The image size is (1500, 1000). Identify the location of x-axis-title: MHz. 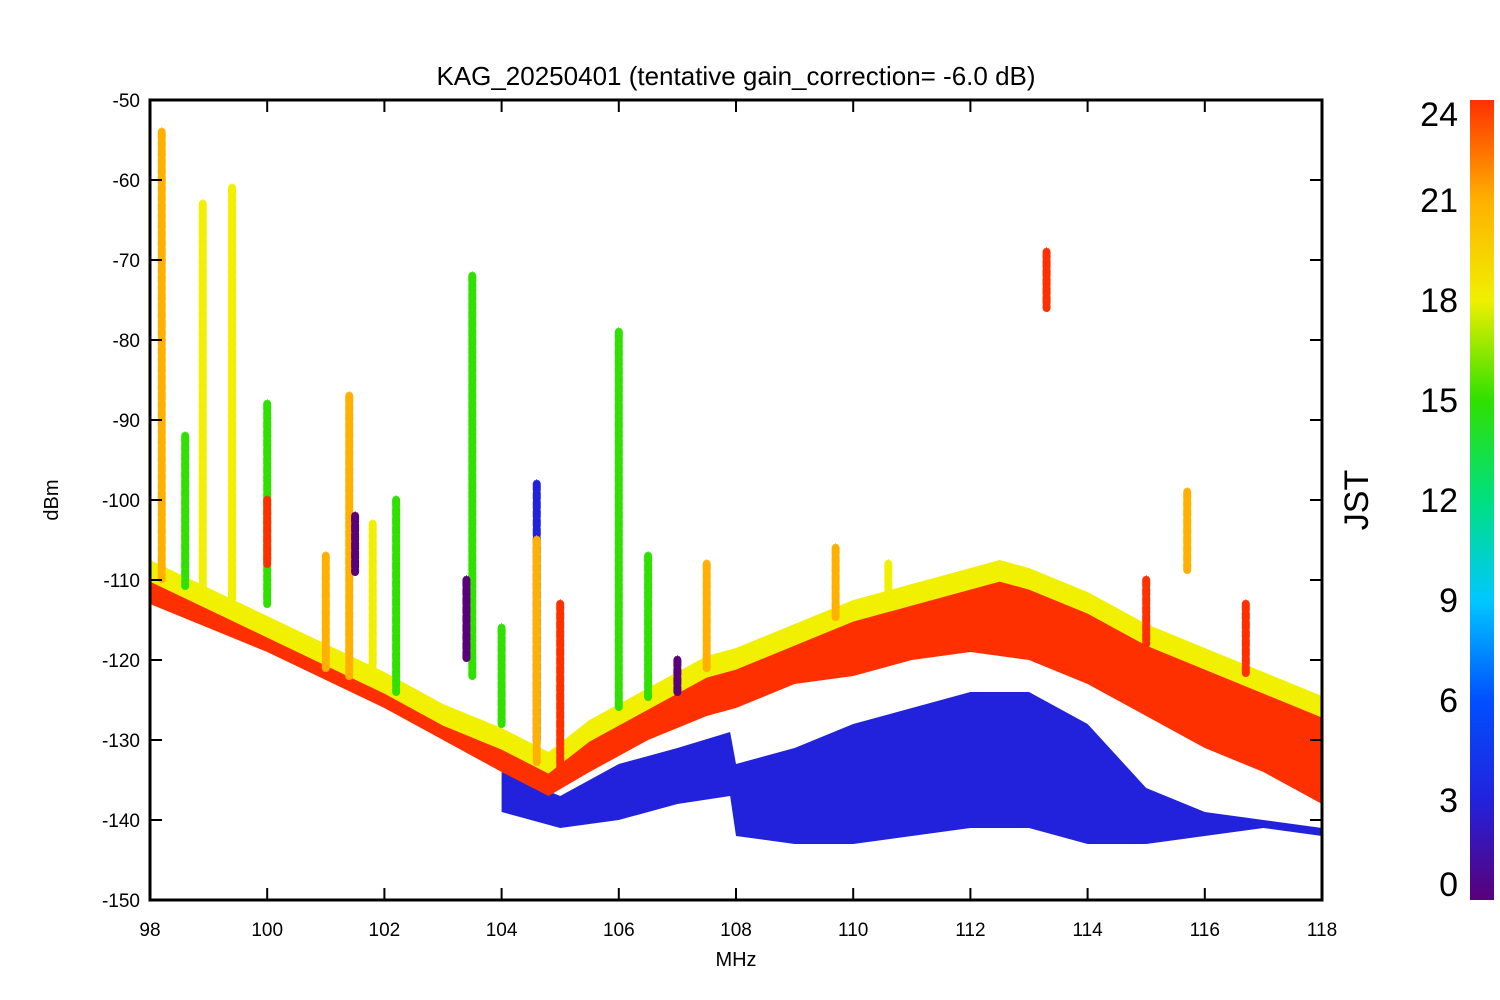
(735, 960).